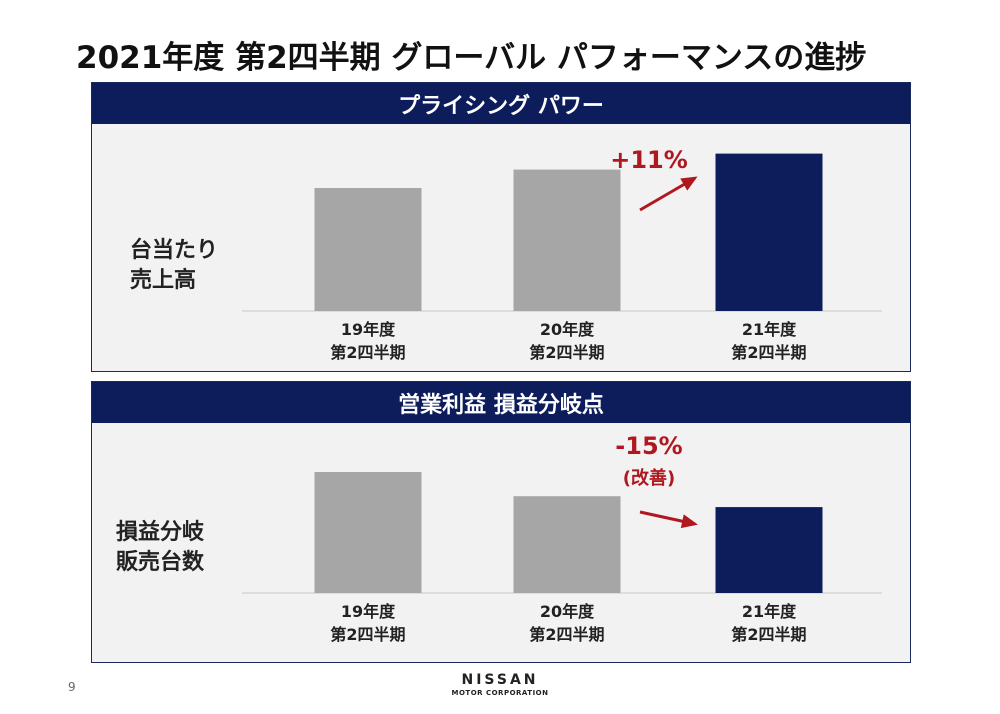 The image size is (1000, 714). I want to click on logo-name: NISSAN, so click(500, 680).